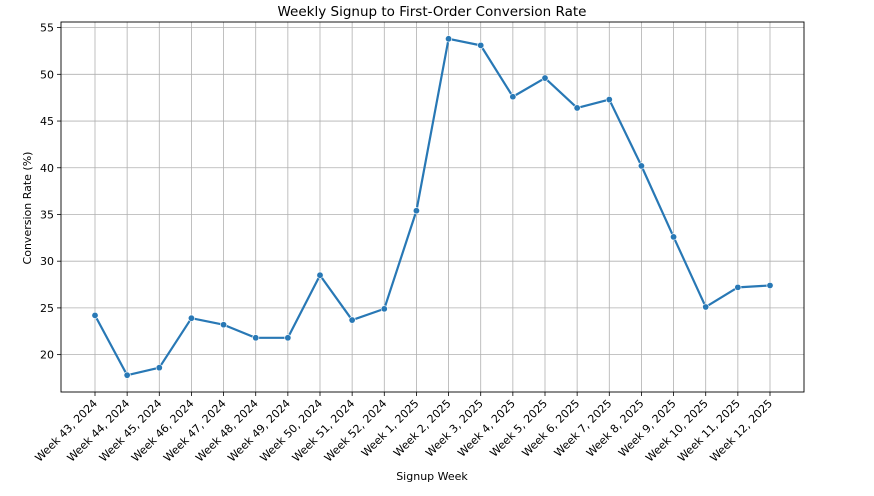 This screenshot has width=874, height=496. What do you see at coordinates (47, 168) in the screenshot?
I see `y-tick-label: 40` at bounding box center [47, 168].